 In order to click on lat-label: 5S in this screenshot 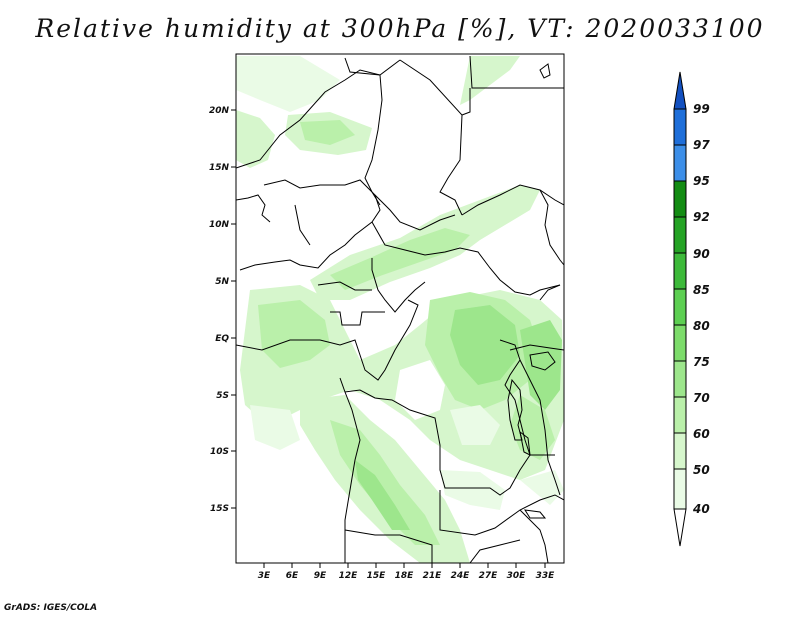, I will do `click(222, 396)`.